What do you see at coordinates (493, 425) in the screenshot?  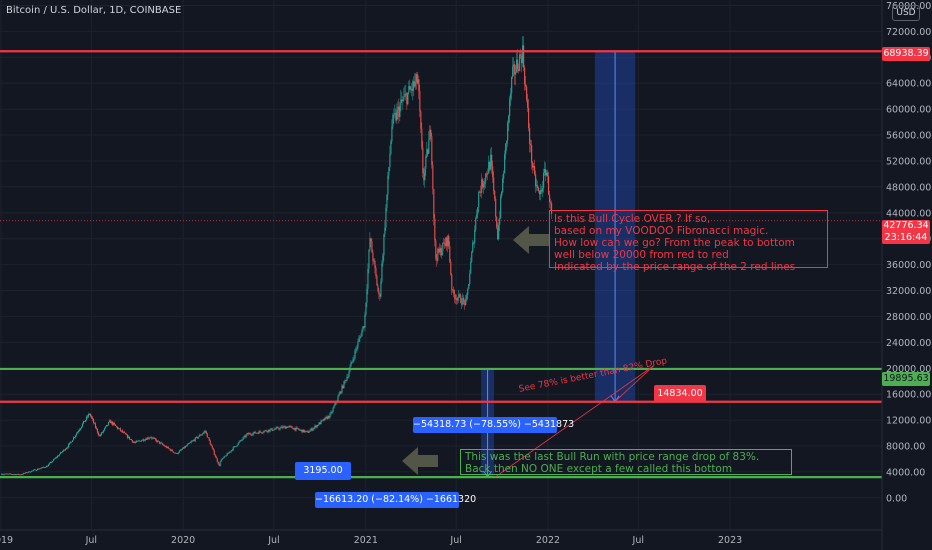 I see `range-label-2022: −54318.73 (−78.55%) −5431873` at bounding box center [493, 425].